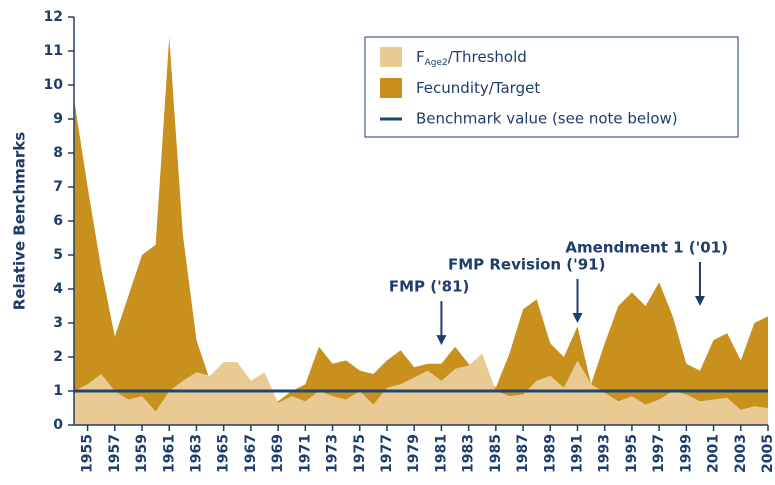  I want to click on x-tick-label: 1977, so click(387, 453).